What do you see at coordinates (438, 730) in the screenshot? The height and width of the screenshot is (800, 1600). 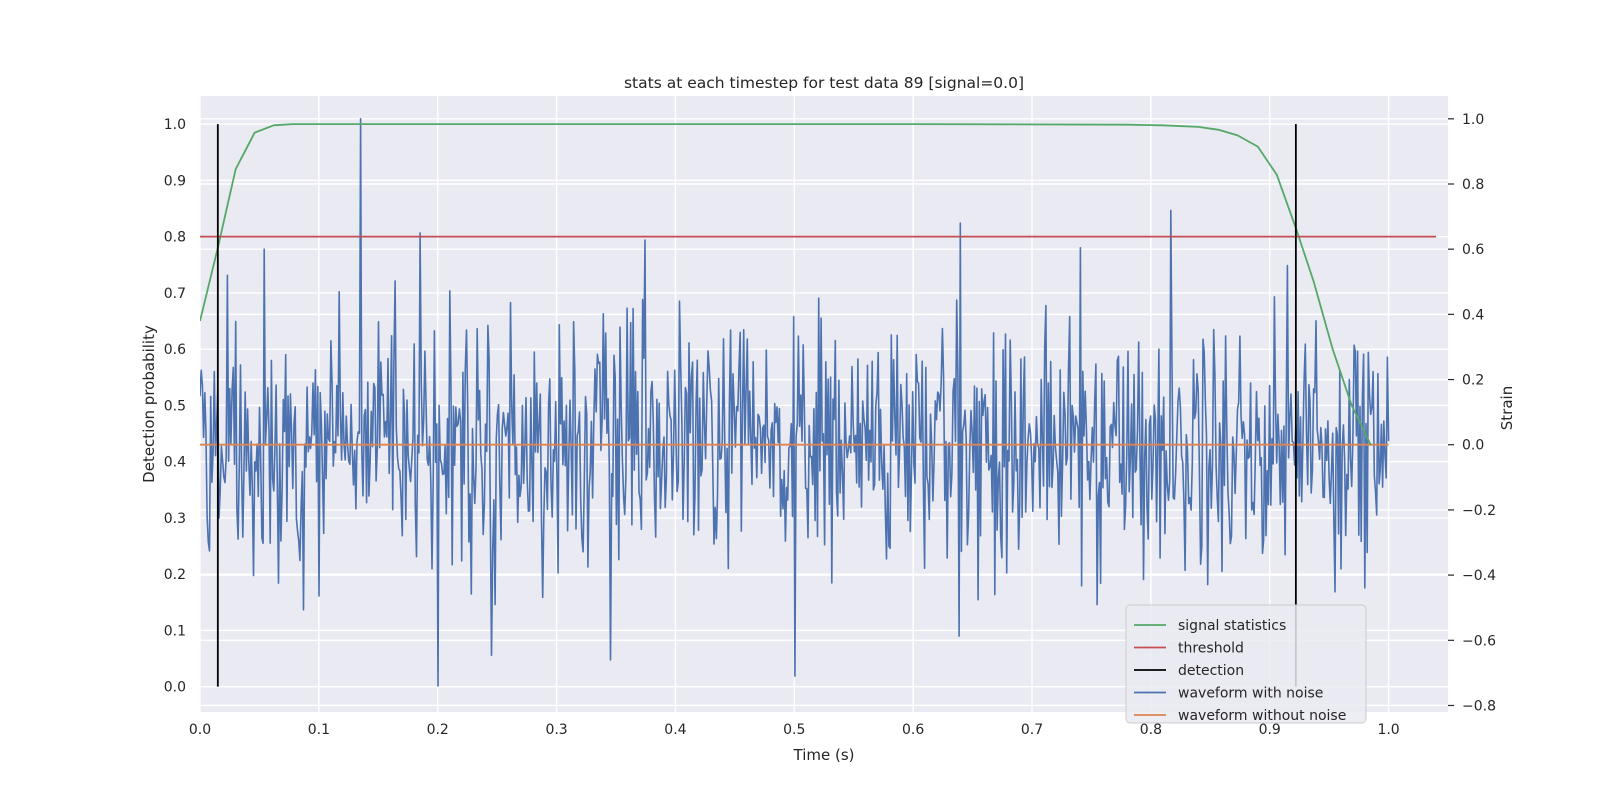 I see `x-tick-label: 0.2` at bounding box center [438, 730].